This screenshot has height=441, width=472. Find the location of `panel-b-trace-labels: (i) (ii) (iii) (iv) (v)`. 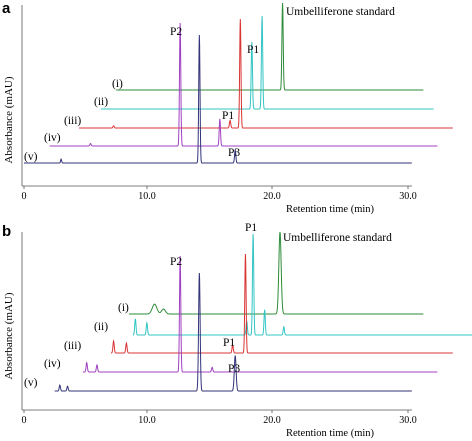

panel-b-trace-labels: (i) (ii) (iii) (iv) (v) is located at coordinates (76, 345).